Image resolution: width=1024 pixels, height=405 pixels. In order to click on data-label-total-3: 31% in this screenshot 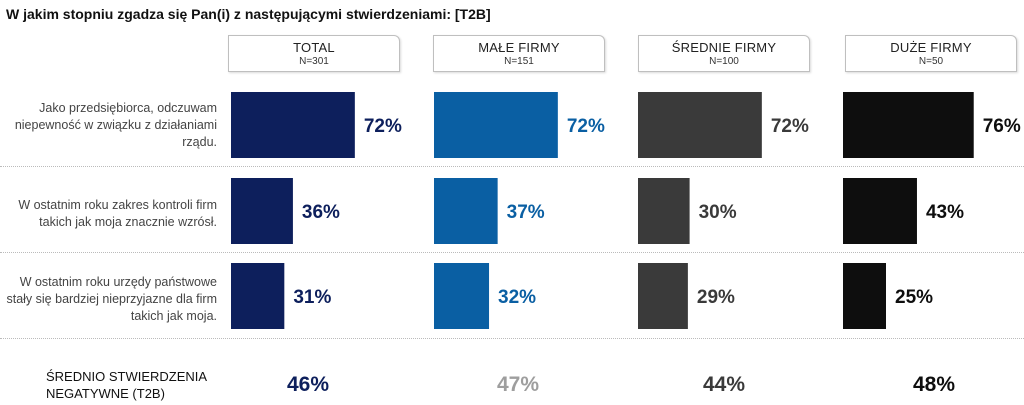, I will do `click(312, 297)`.